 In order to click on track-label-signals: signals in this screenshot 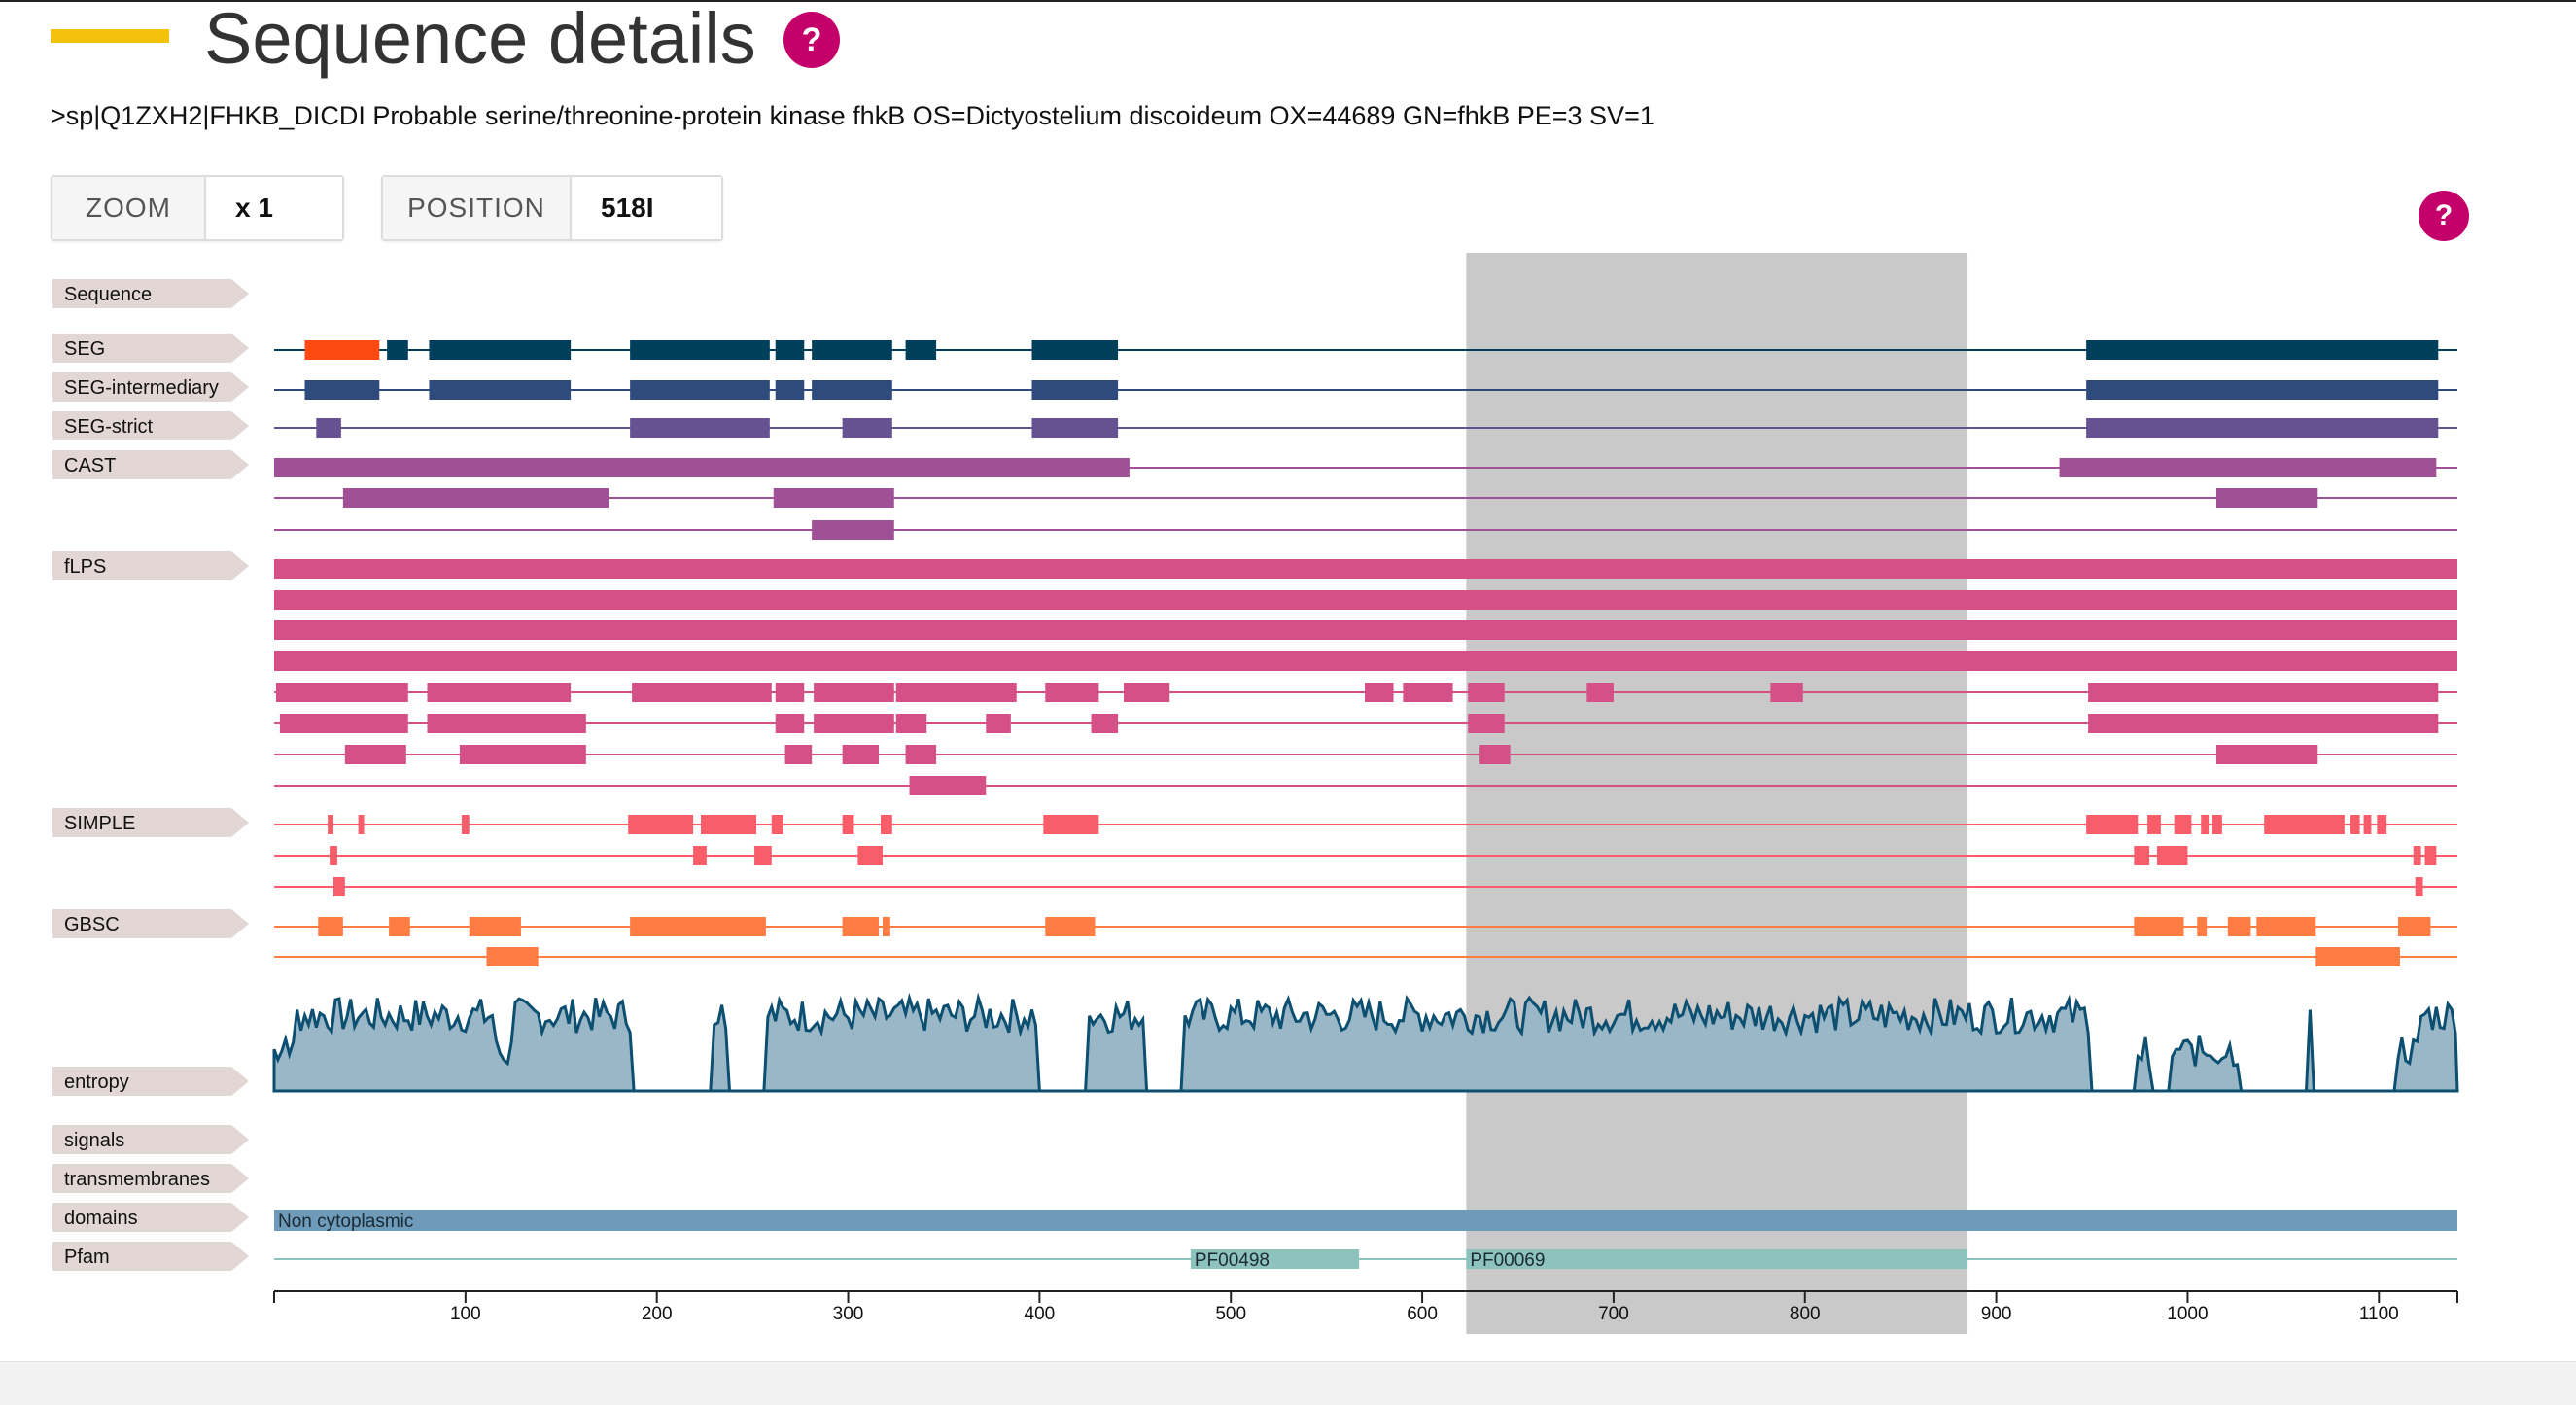, I will do `click(94, 1140)`.